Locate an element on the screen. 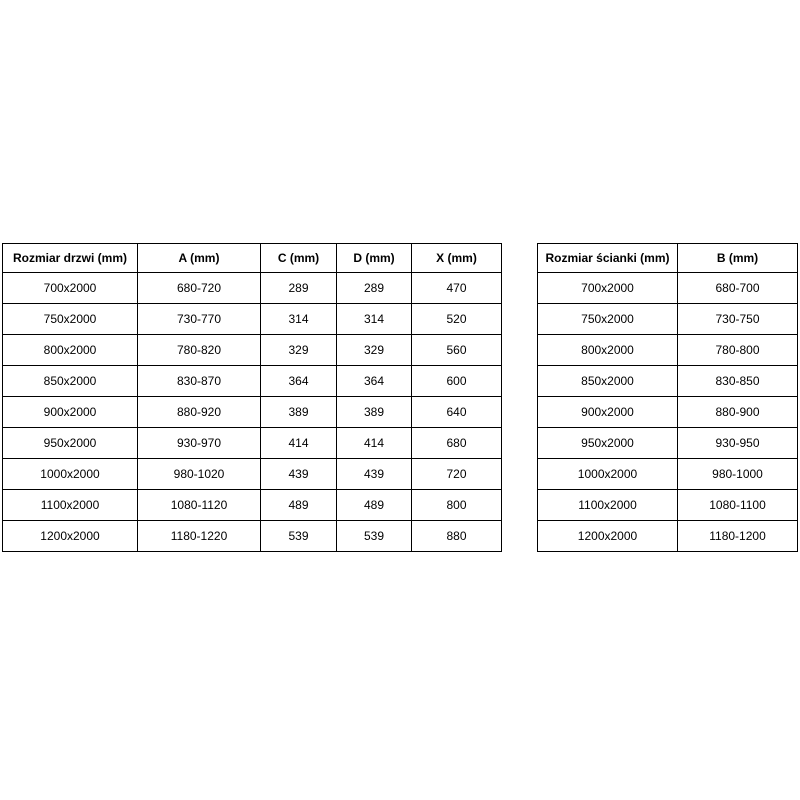  table-cell: 730-770 is located at coordinates (199, 319).